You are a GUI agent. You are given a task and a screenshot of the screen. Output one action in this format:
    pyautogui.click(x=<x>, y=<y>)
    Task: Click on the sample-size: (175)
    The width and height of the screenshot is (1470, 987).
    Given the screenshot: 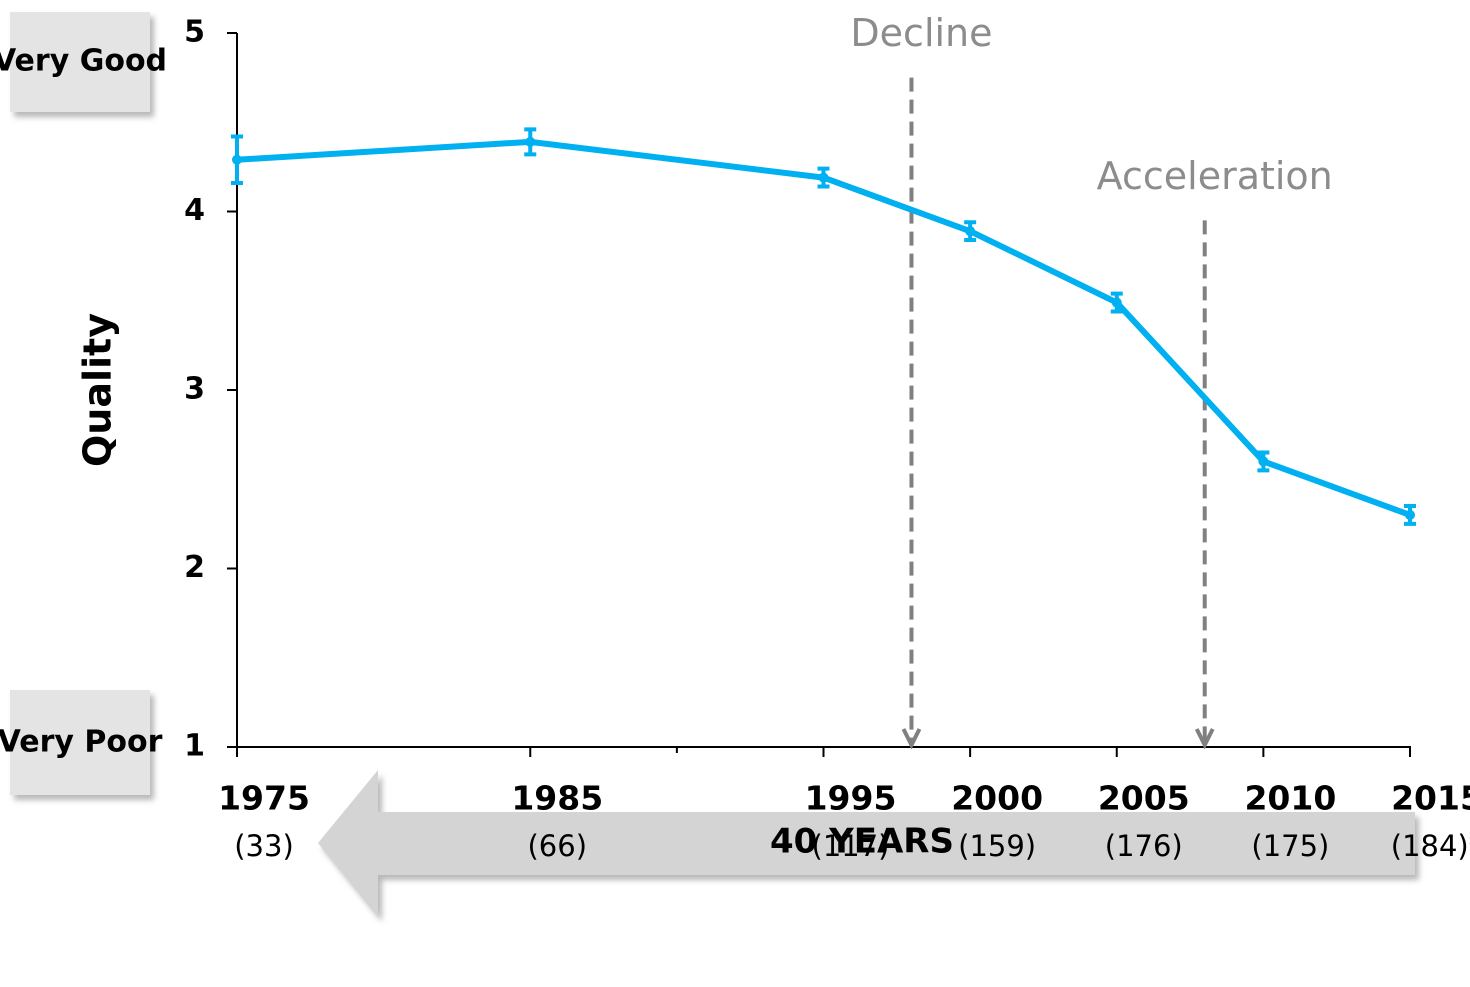 What is the action you would take?
    pyautogui.click(x=1290, y=846)
    